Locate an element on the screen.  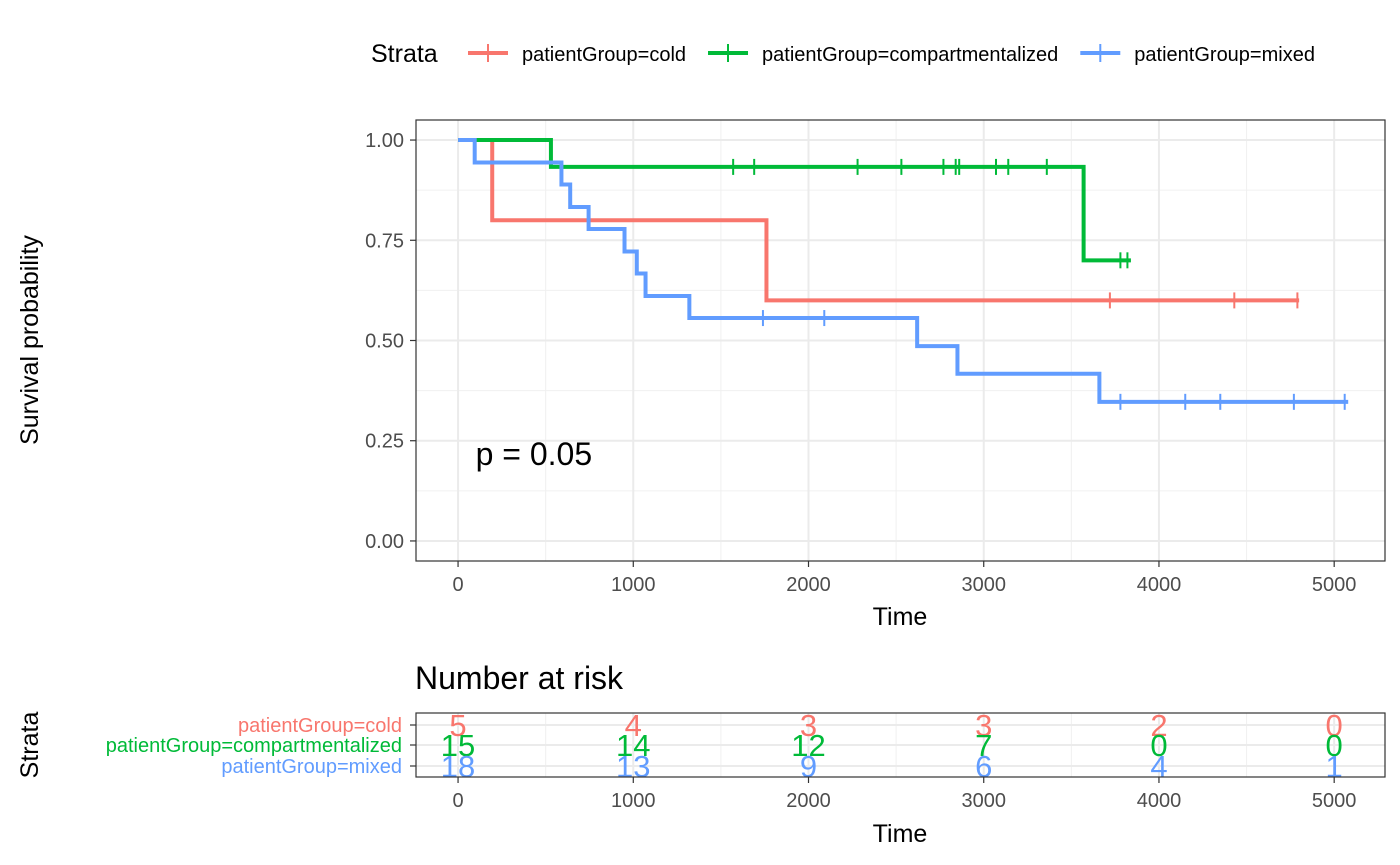
legend-label: patientGroup=mixed is located at coordinates (1224, 55).